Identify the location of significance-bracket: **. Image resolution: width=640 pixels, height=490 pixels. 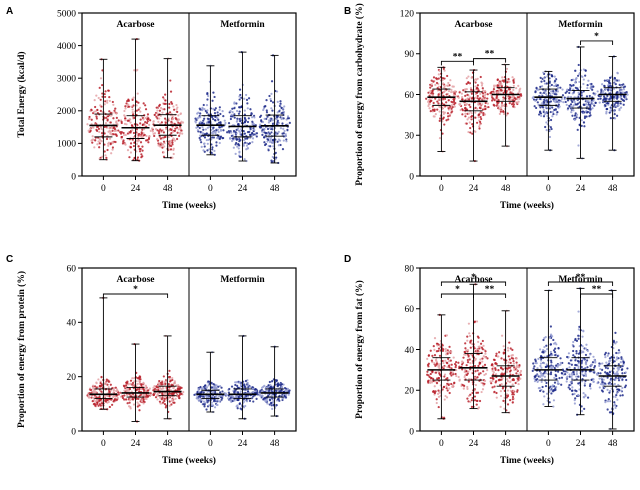
(597, 291).